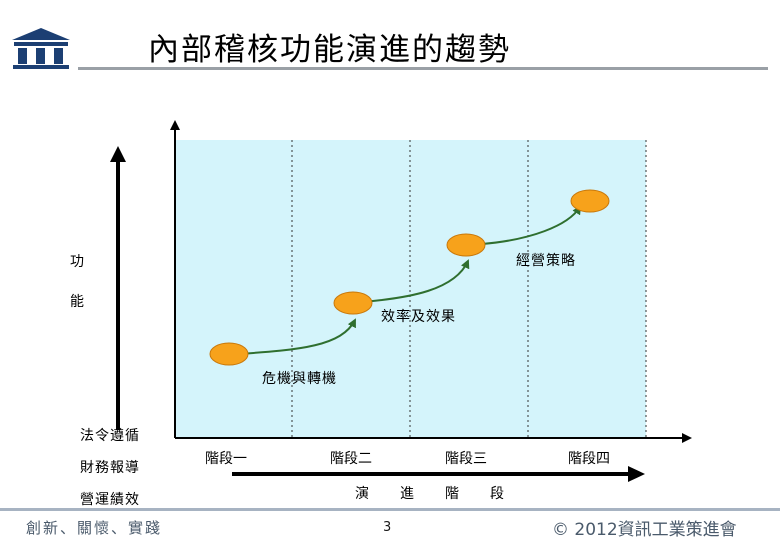 The height and width of the screenshot is (540, 780). Describe the element at coordinates (351, 459) in the screenshot. I see `stage-label-2: 階段二` at that location.